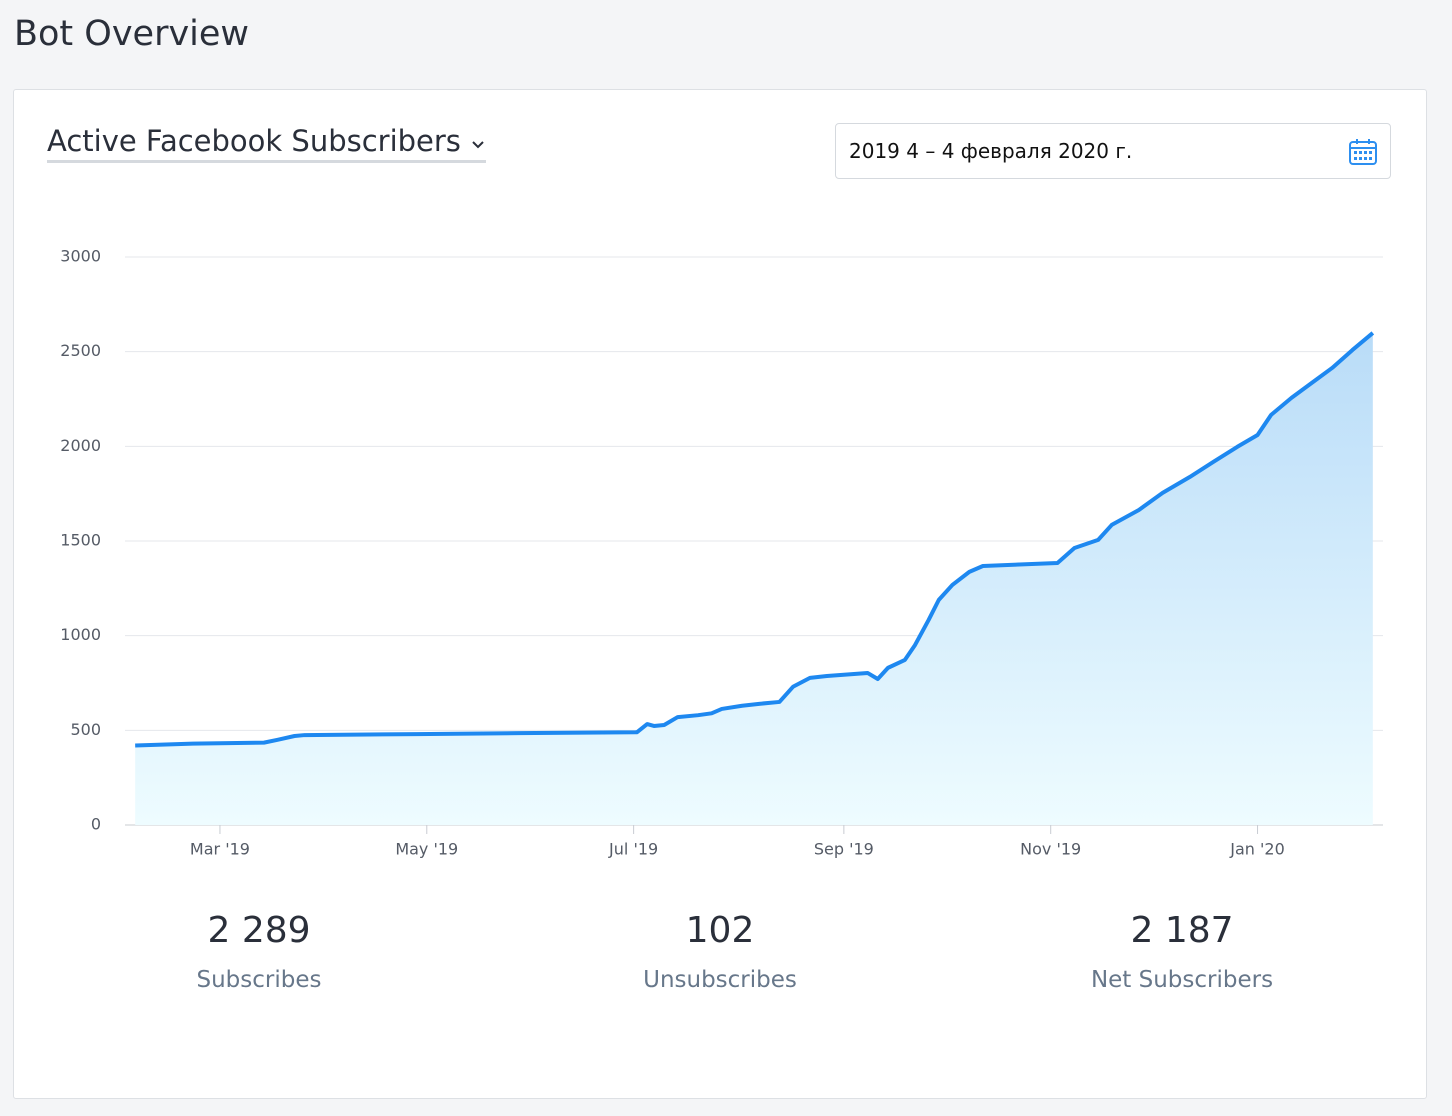 This screenshot has height=1116, width=1452. What do you see at coordinates (844, 849) in the screenshot?
I see `x-tick-label: Sep '19` at bounding box center [844, 849].